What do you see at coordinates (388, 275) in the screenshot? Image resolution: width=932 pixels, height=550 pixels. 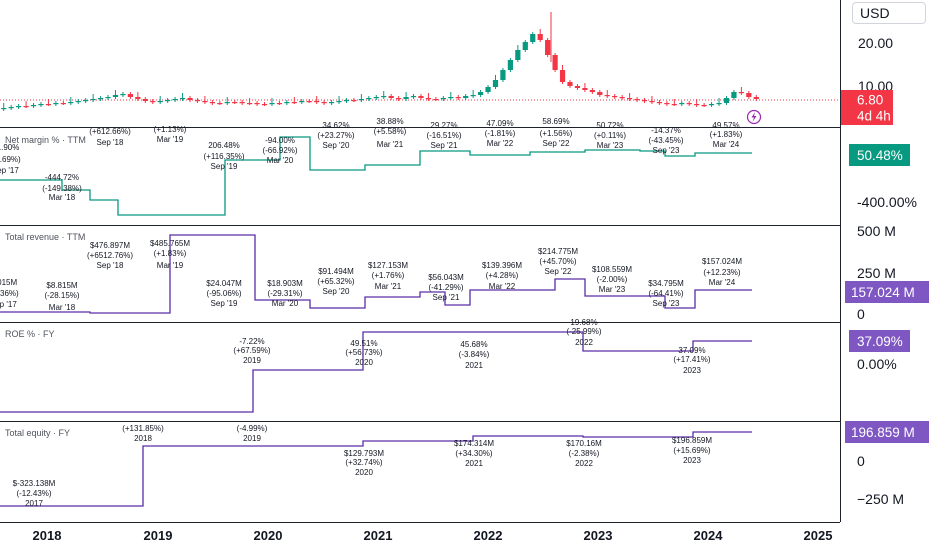 I see `revenue-change-label: (+1.76%)` at bounding box center [388, 275].